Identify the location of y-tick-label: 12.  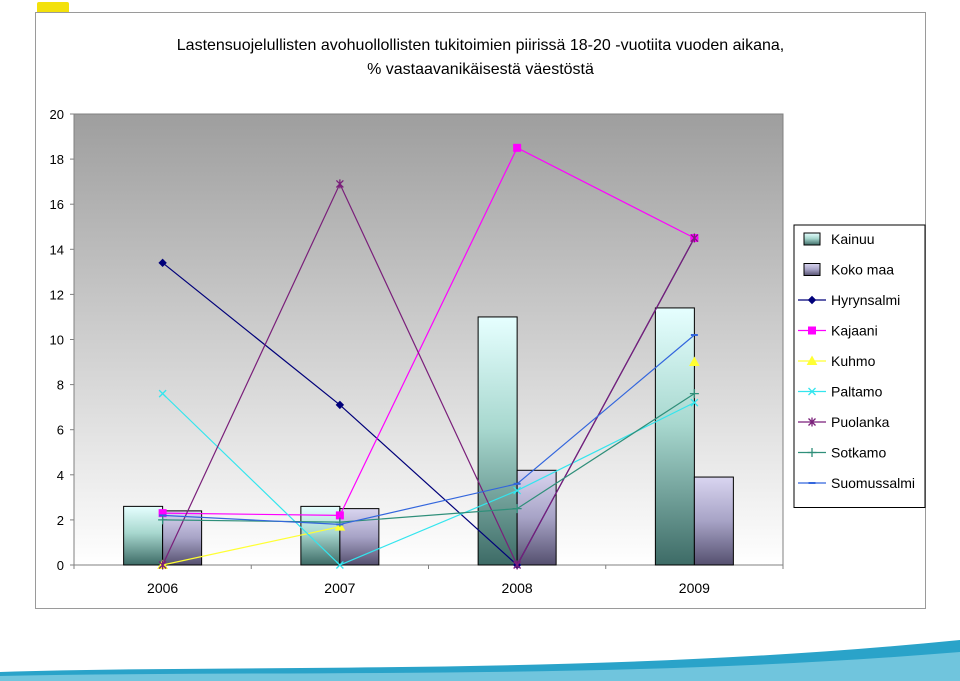
(57, 294).